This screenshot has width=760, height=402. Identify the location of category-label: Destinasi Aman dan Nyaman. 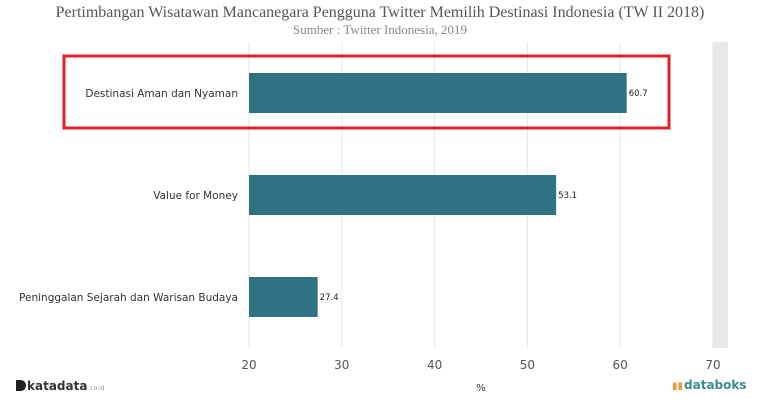
(161, 94).